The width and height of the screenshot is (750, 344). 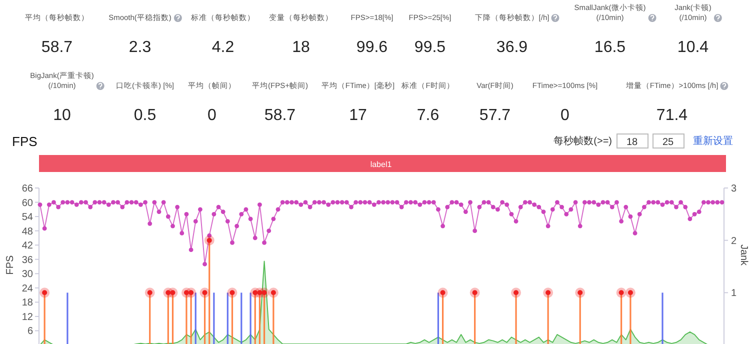 I want to click on y-tick-label: 18, so click(x=28, y=303).